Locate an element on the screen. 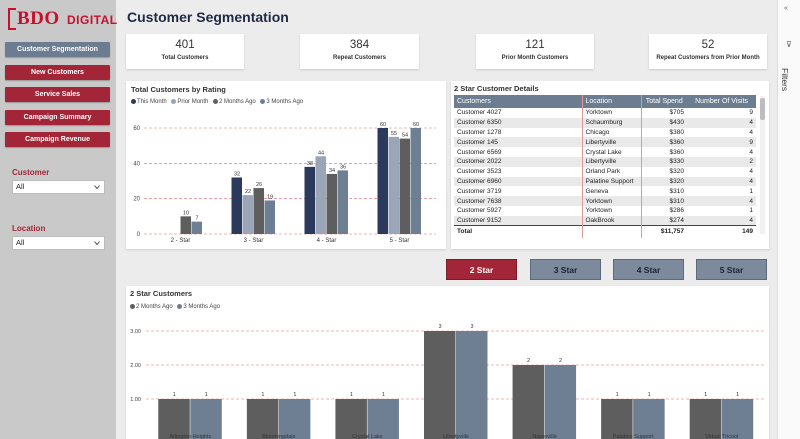 The height and width of the screenshot is (439, 800). table-row: Customer 145 Libertyville $360 9 is located at coordinates (605, 142).